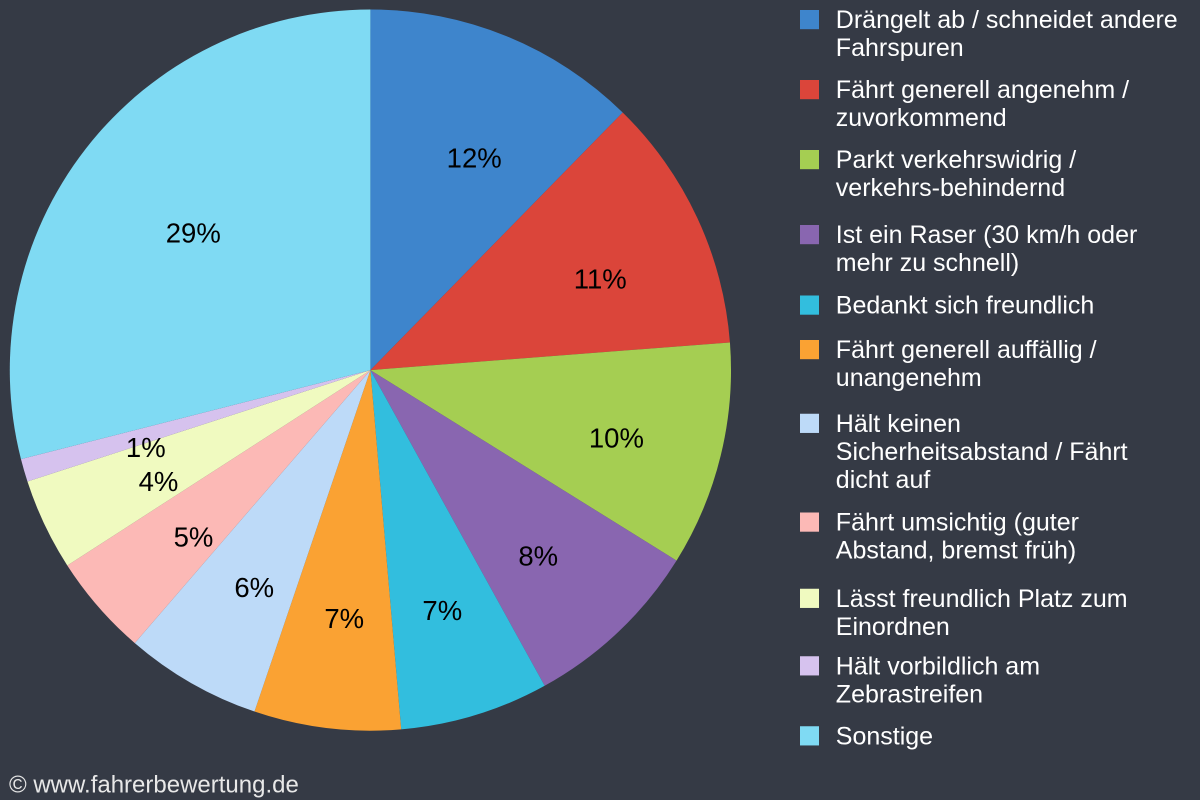 The image size is (1200, 800). I want to click on svg-text: Fährt umsichtig (guter, so click(957, 523).